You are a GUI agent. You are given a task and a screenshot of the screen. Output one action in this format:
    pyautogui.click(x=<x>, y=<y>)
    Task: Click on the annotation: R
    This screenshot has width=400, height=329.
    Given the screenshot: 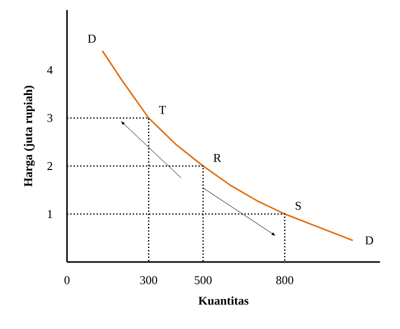 What is the action you would take?
    pyautogui.click(x=218, y=158)
    